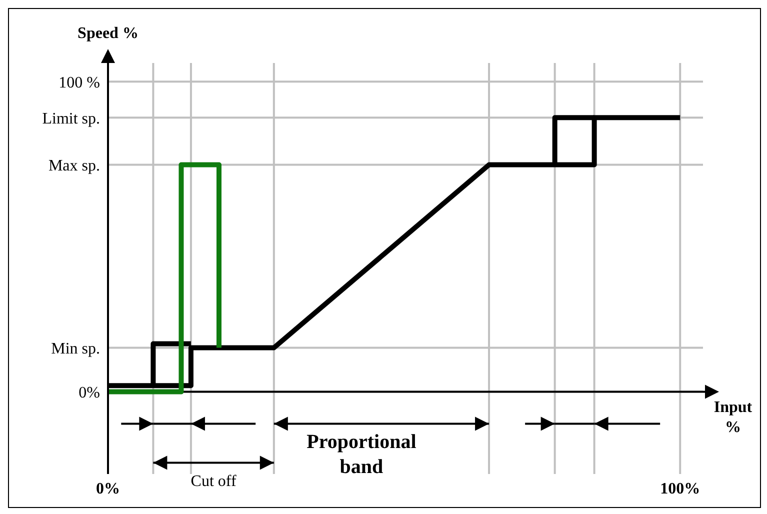 The width and height of the screenshot is (767, 514). What do you see at coordinates (71, 119) in the screenshot?
I see `y-tick-label: Limit sp.` at bounding box center [71, 119].